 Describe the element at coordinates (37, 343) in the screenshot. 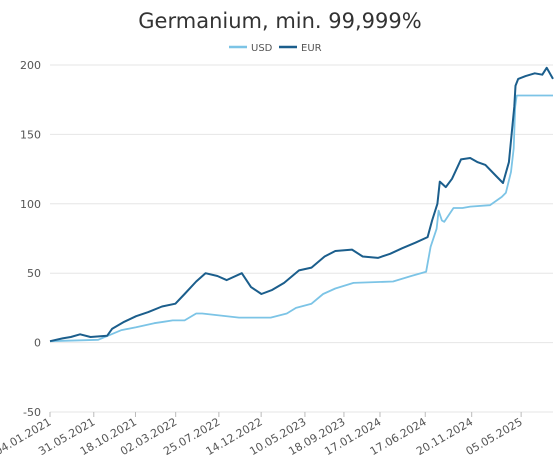

I see `y-tick-label: 0` at that location.